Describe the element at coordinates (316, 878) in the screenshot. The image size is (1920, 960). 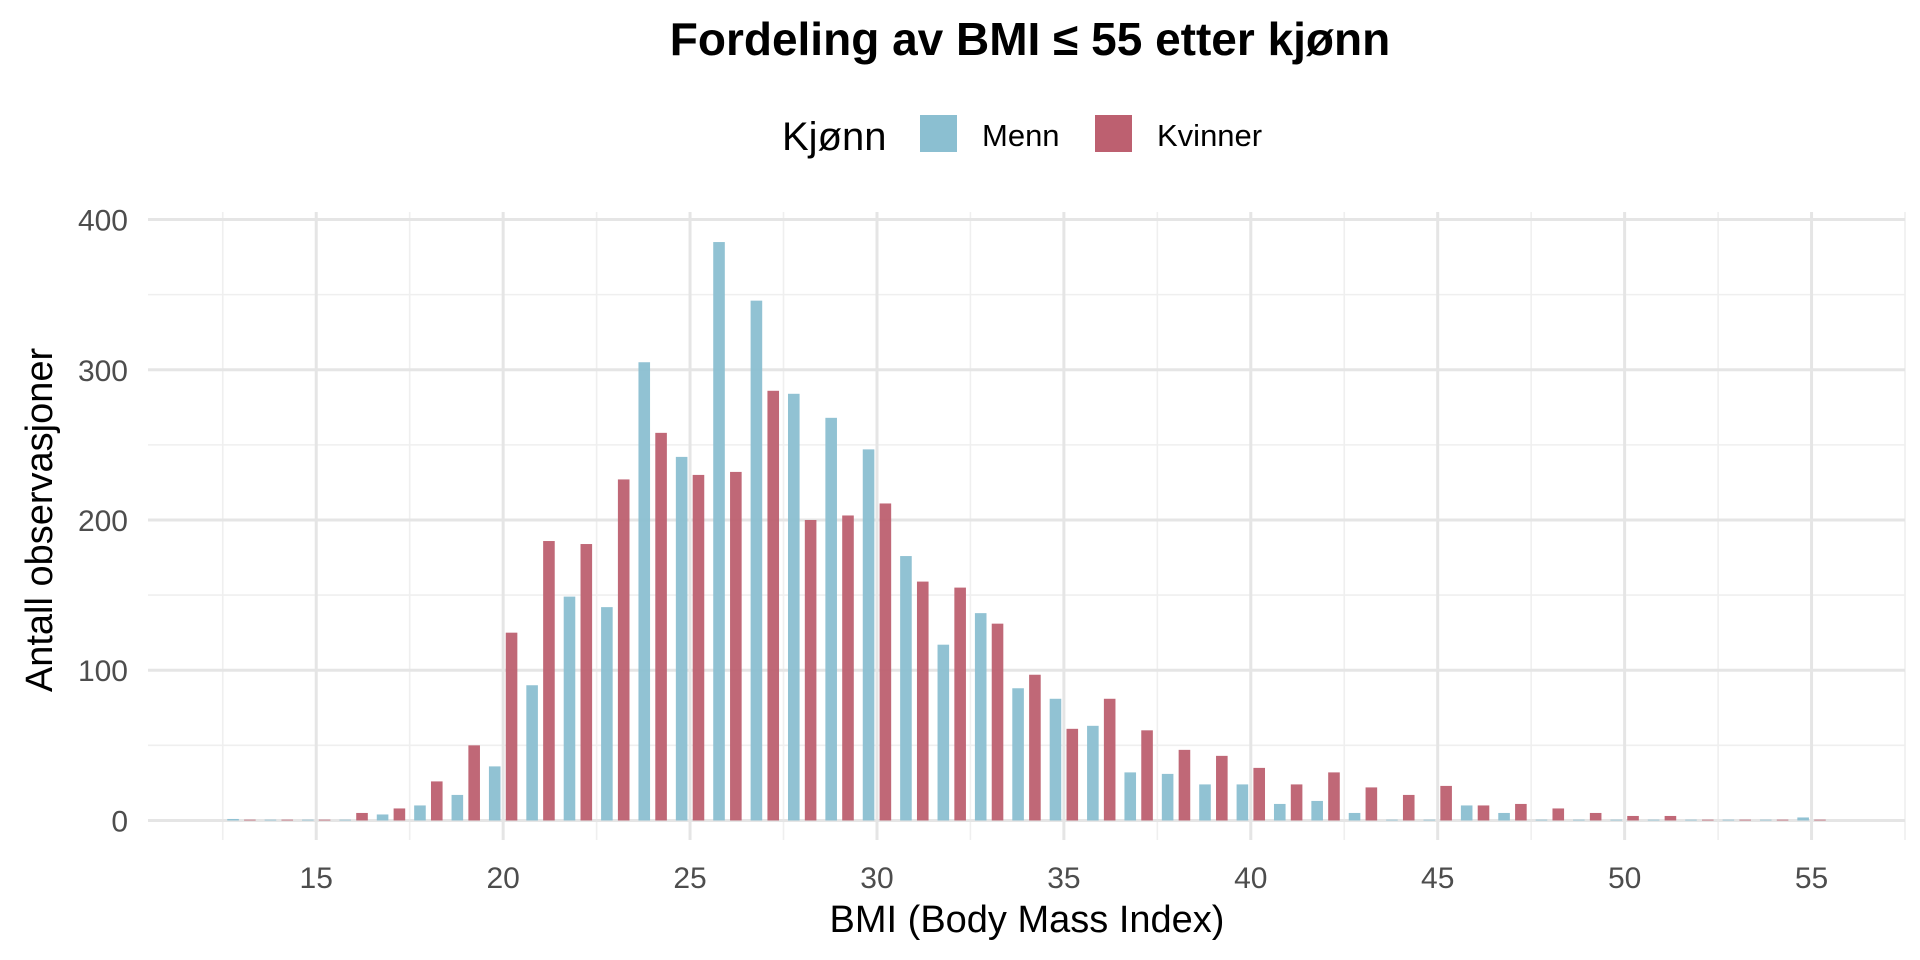
I see `x-tick-label: 15` at that location.